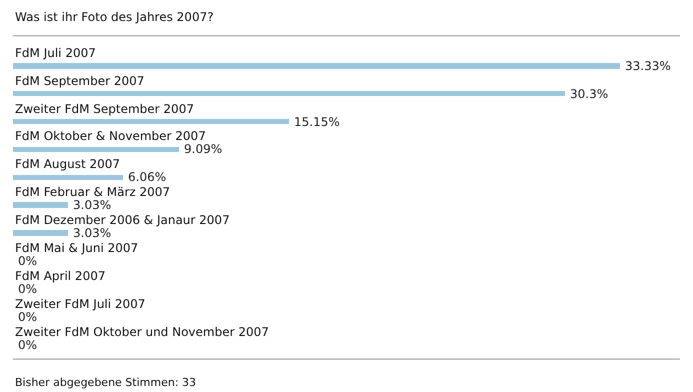 The width and height of the screenshot is (693, 392). Describe the element at coordinates (147, 177) in the screenshot. I see `data-label: 6.06%` at that location.